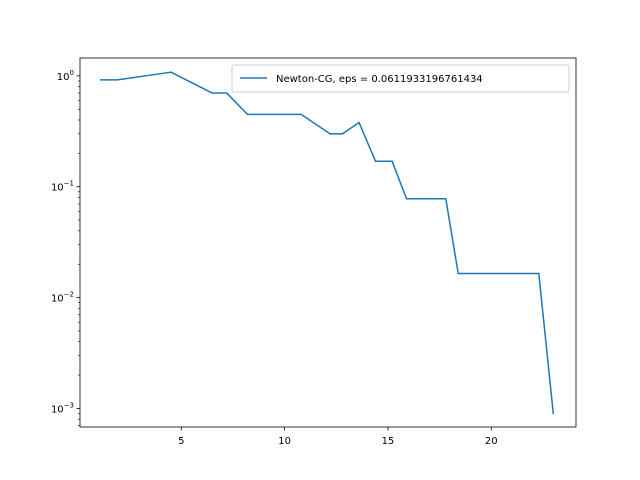  What do you see at coordinates (388, 441) in the screenshot?
I see `x-tick-label: 15` at bounding box center [388, 441].